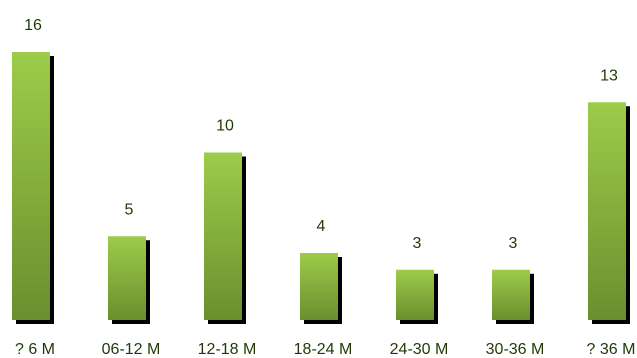 Image resolution: width=637 pixels, height=358 pixels. What do you see at coordinates (611, 349) in the screenshot?
I see `category-label: ? 36 M` at bounding box center [611, 349].